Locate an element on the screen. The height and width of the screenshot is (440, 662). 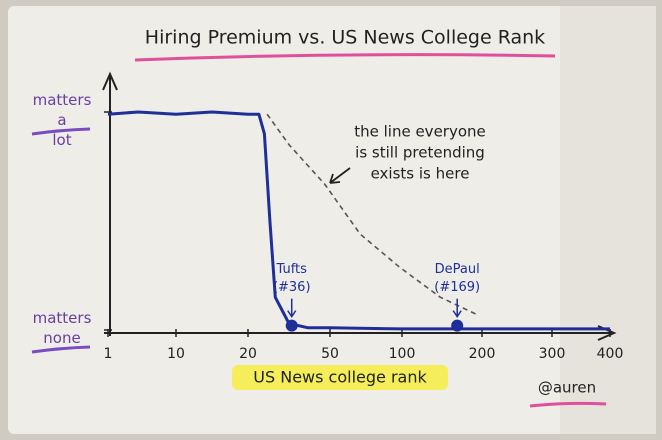
highlight-label: DePaul is located at coordinates (457, 269).